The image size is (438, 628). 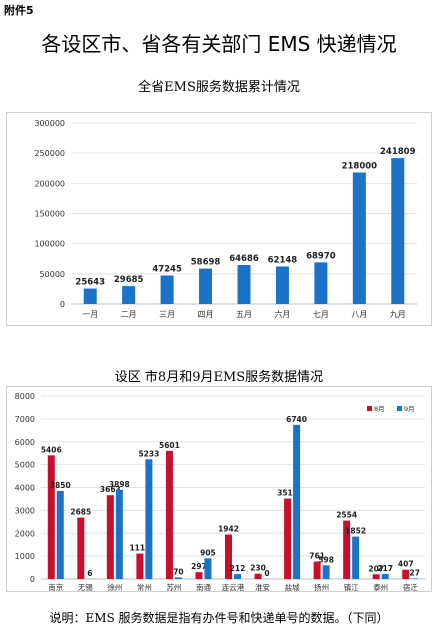 I want to click on chart2-data-label: 207, so click(x=376, y=568).